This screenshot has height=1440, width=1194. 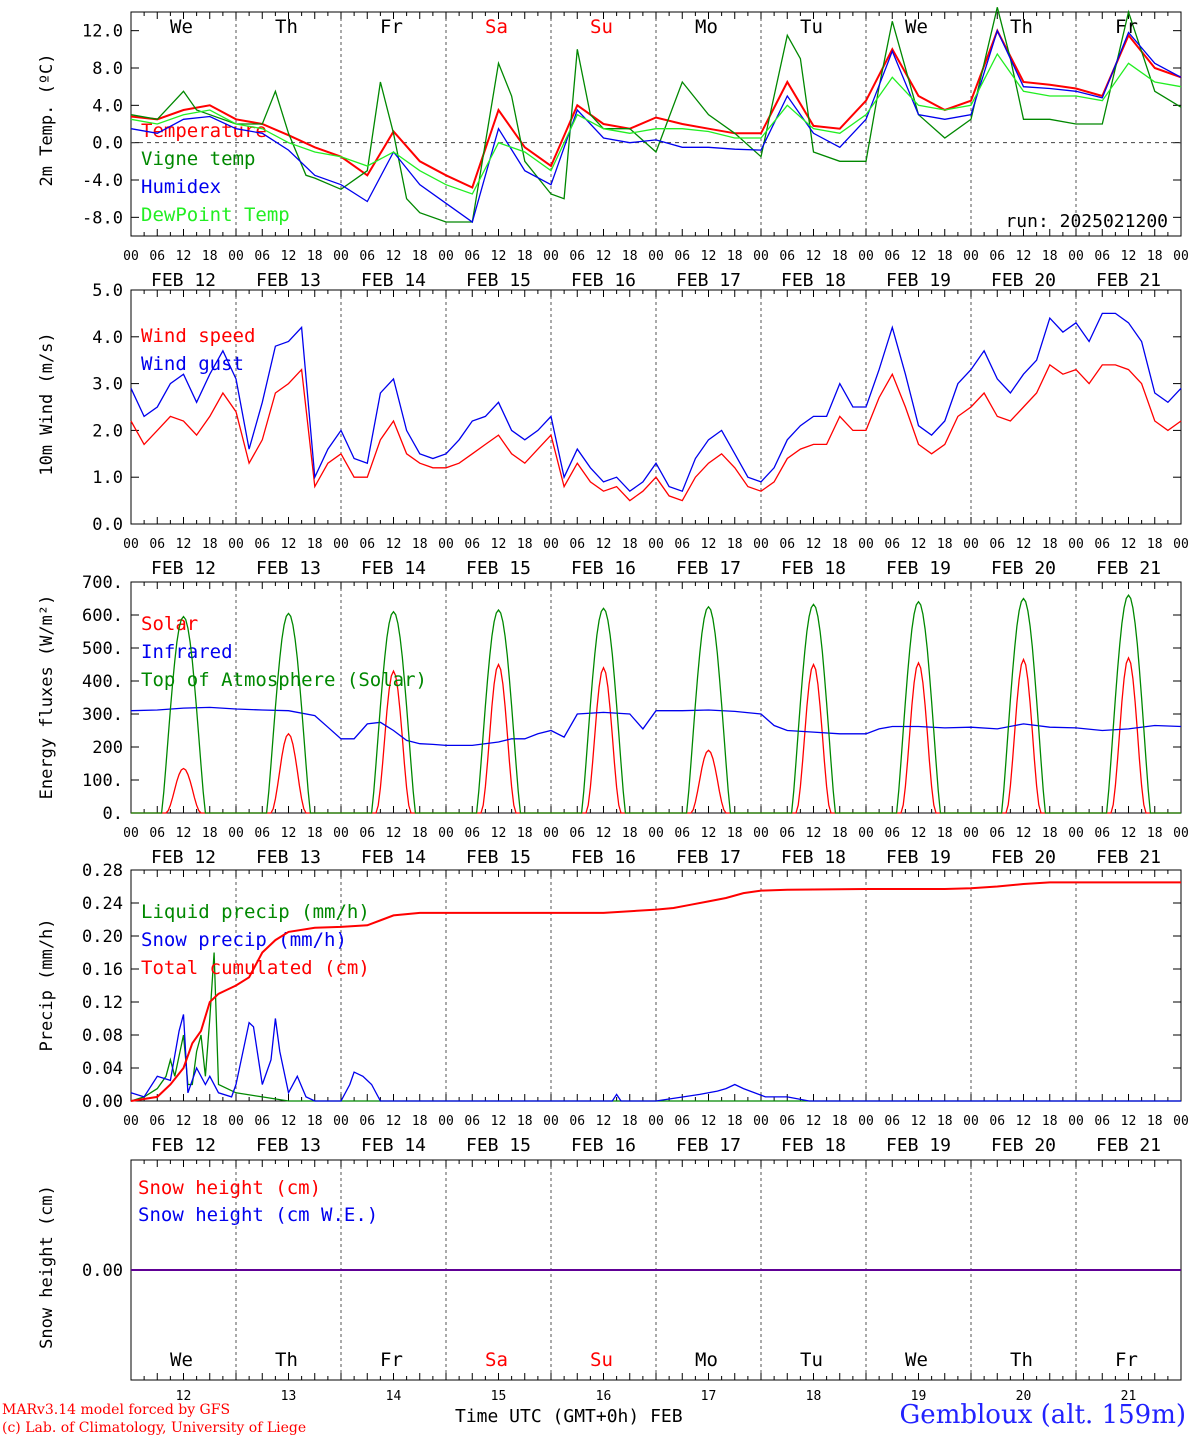 I want to click on legend-entry: Wind speed, so click(x=198, y=336).